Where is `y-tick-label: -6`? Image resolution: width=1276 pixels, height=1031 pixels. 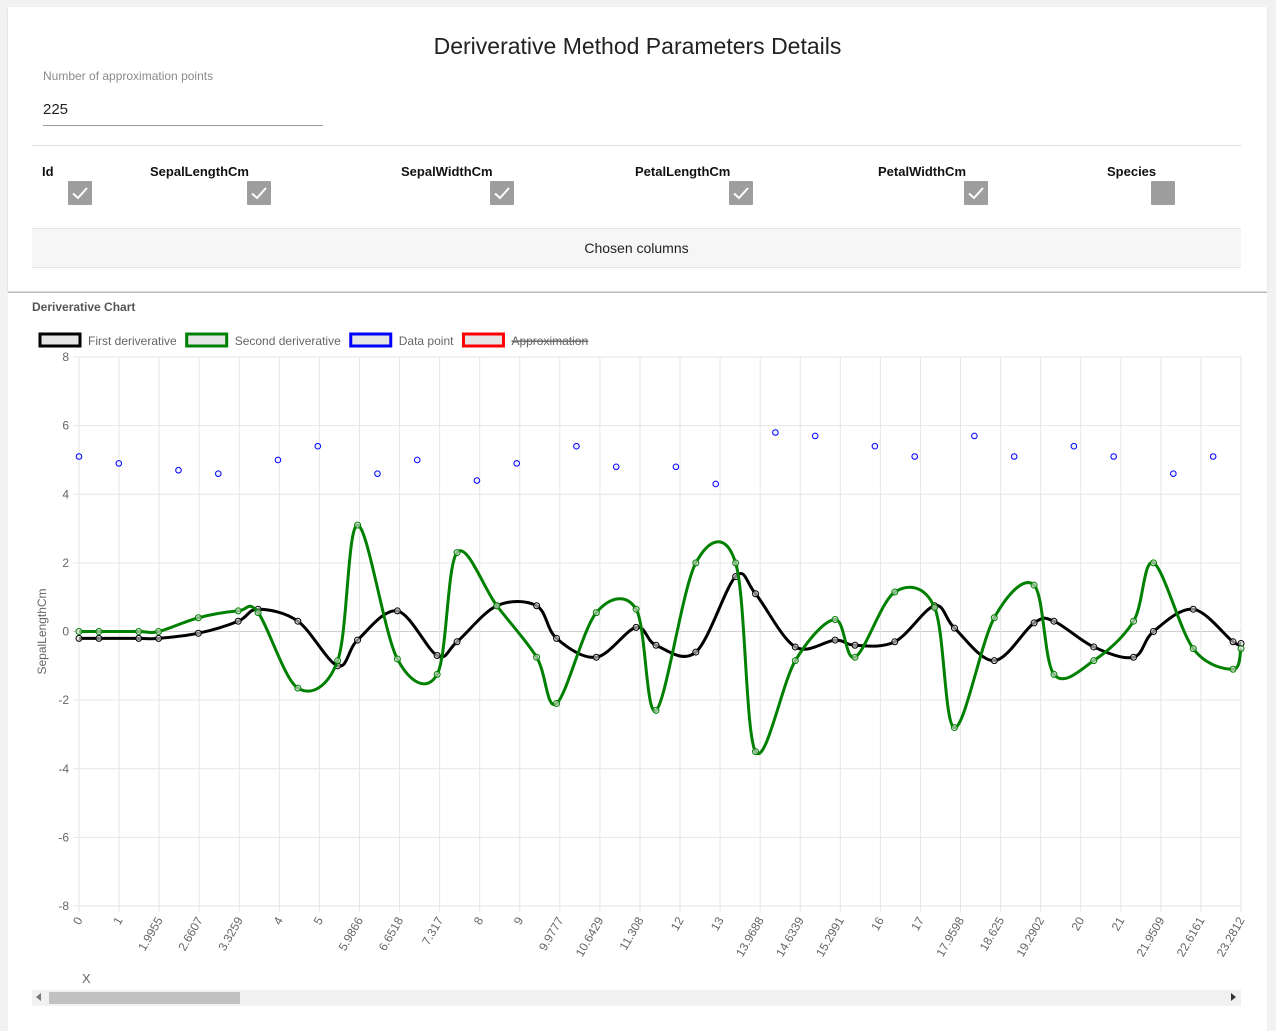
y-tick-label: -6 is located at coordinates (63, 837).